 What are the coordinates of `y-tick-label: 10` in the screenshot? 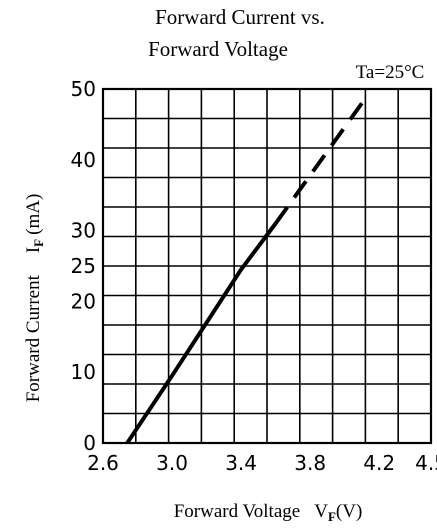 It's located at (83, 372).